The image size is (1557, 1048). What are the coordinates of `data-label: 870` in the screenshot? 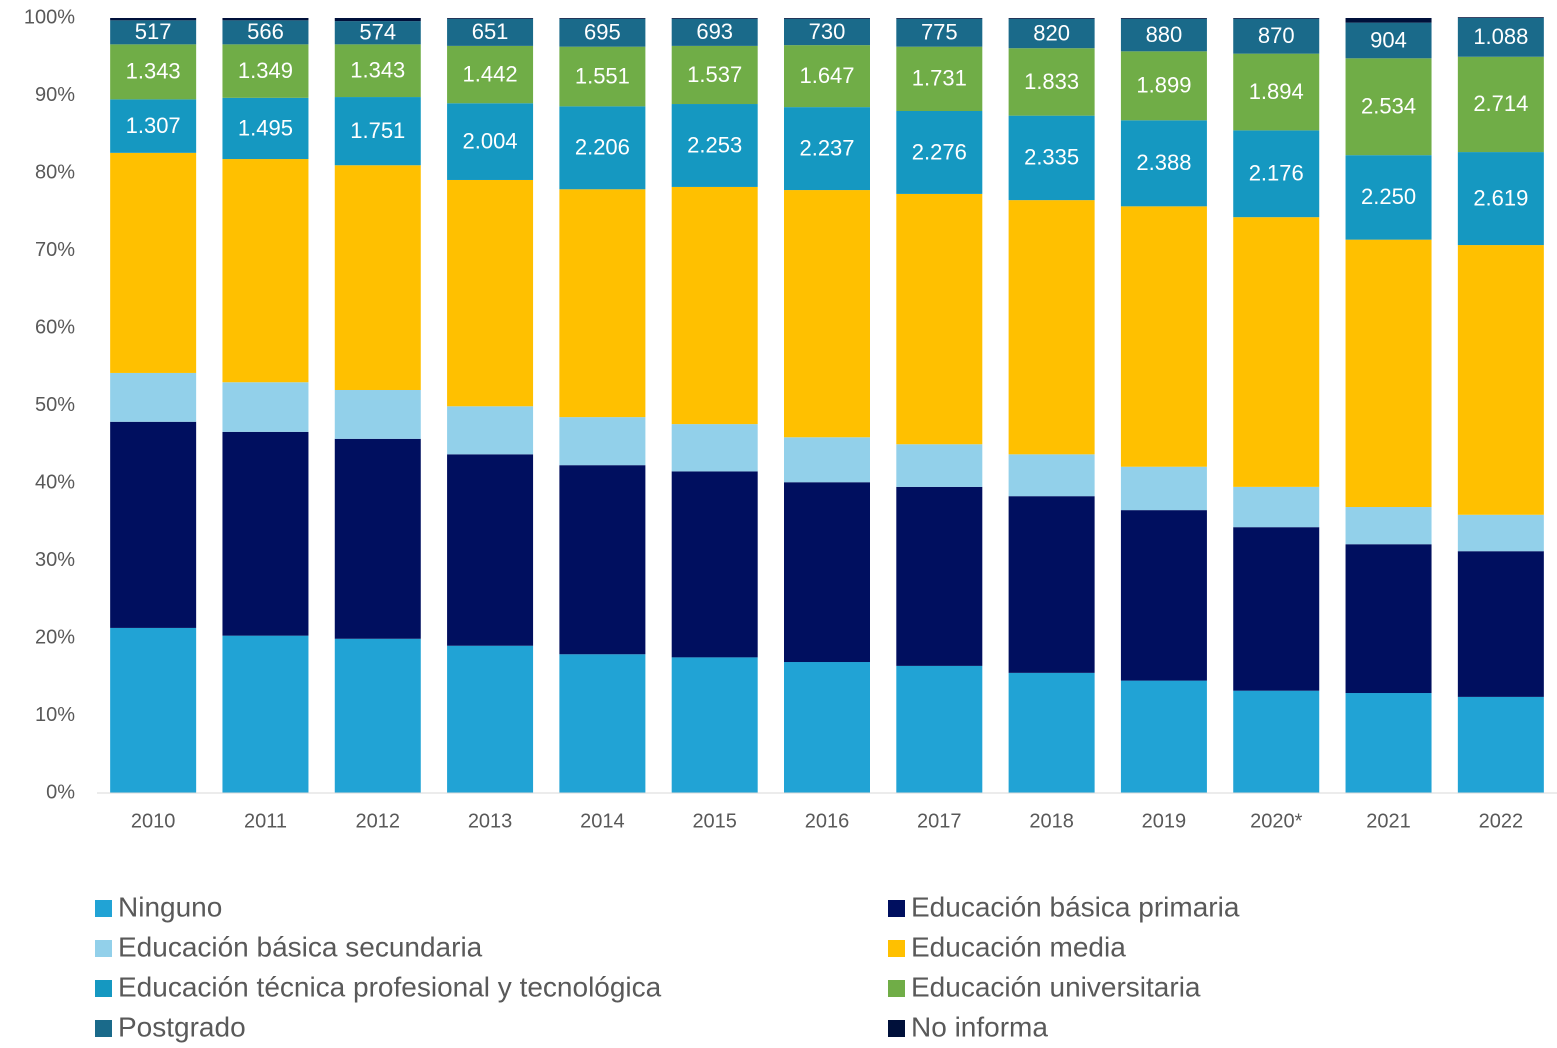 It's located at (1276, 35).